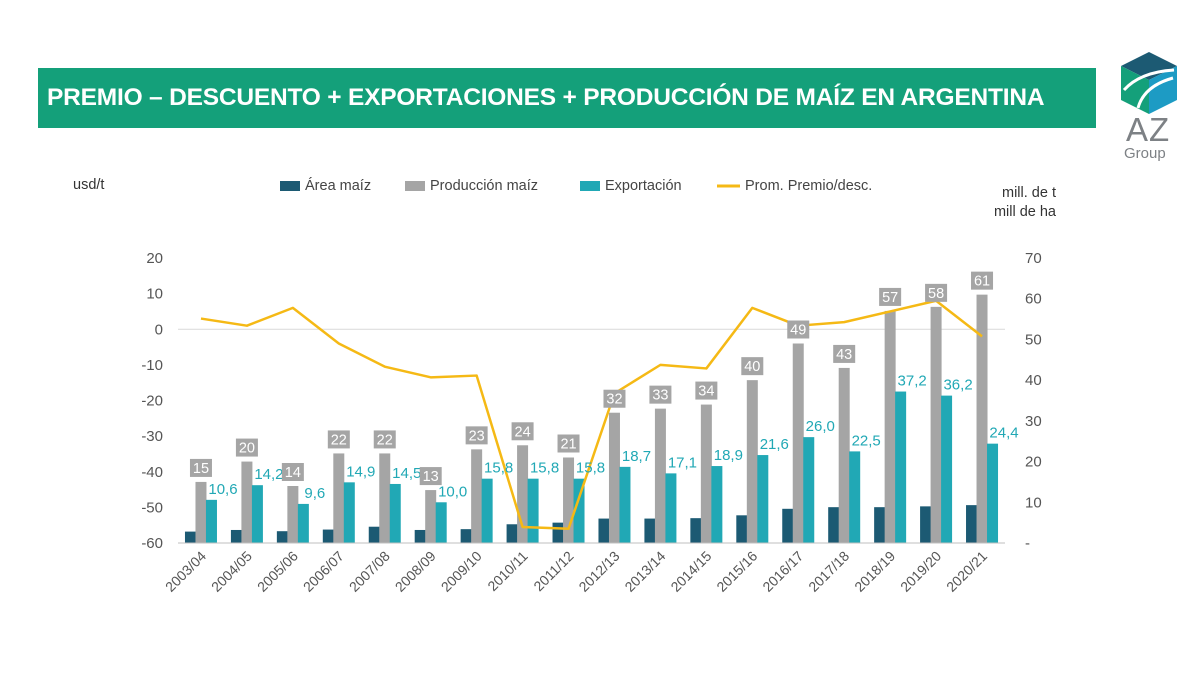  Describe the element at coordinates (201, 512) in the screenshot. I see `bar-produccion-2003/04` at that location.